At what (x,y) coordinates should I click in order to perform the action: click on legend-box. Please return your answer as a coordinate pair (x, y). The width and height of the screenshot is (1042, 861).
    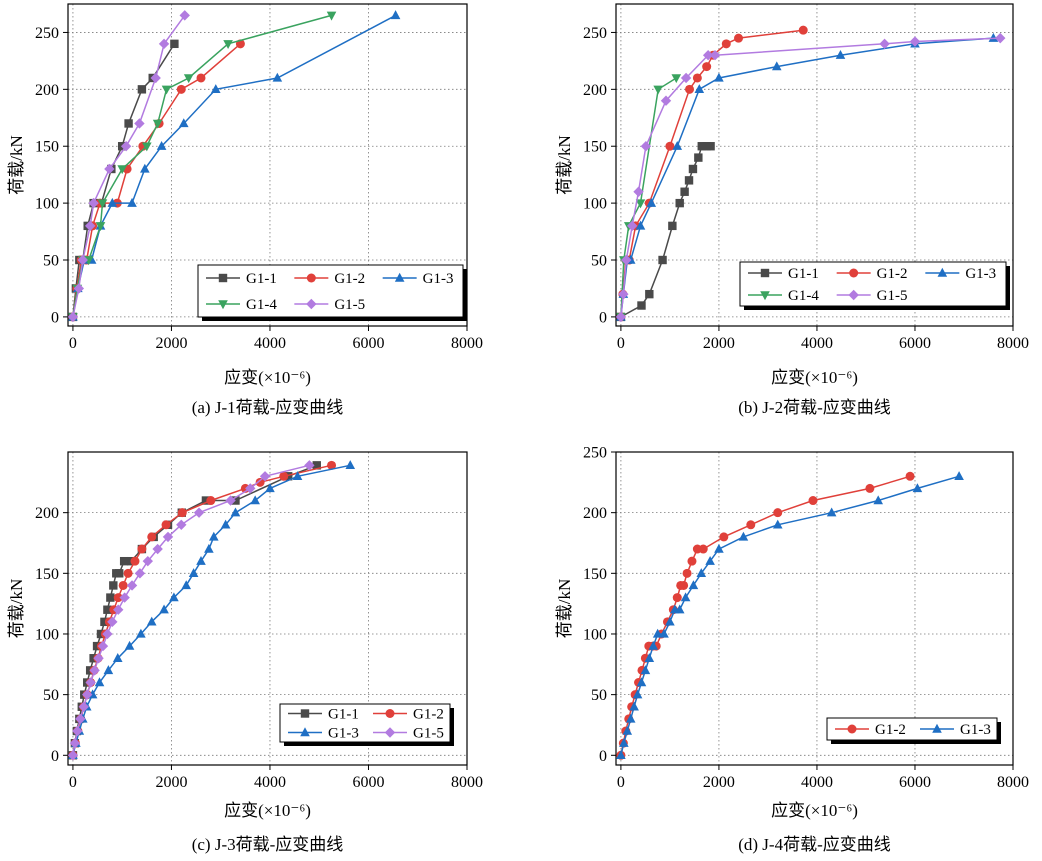
    Looking at the image, I should click on (912, 729).